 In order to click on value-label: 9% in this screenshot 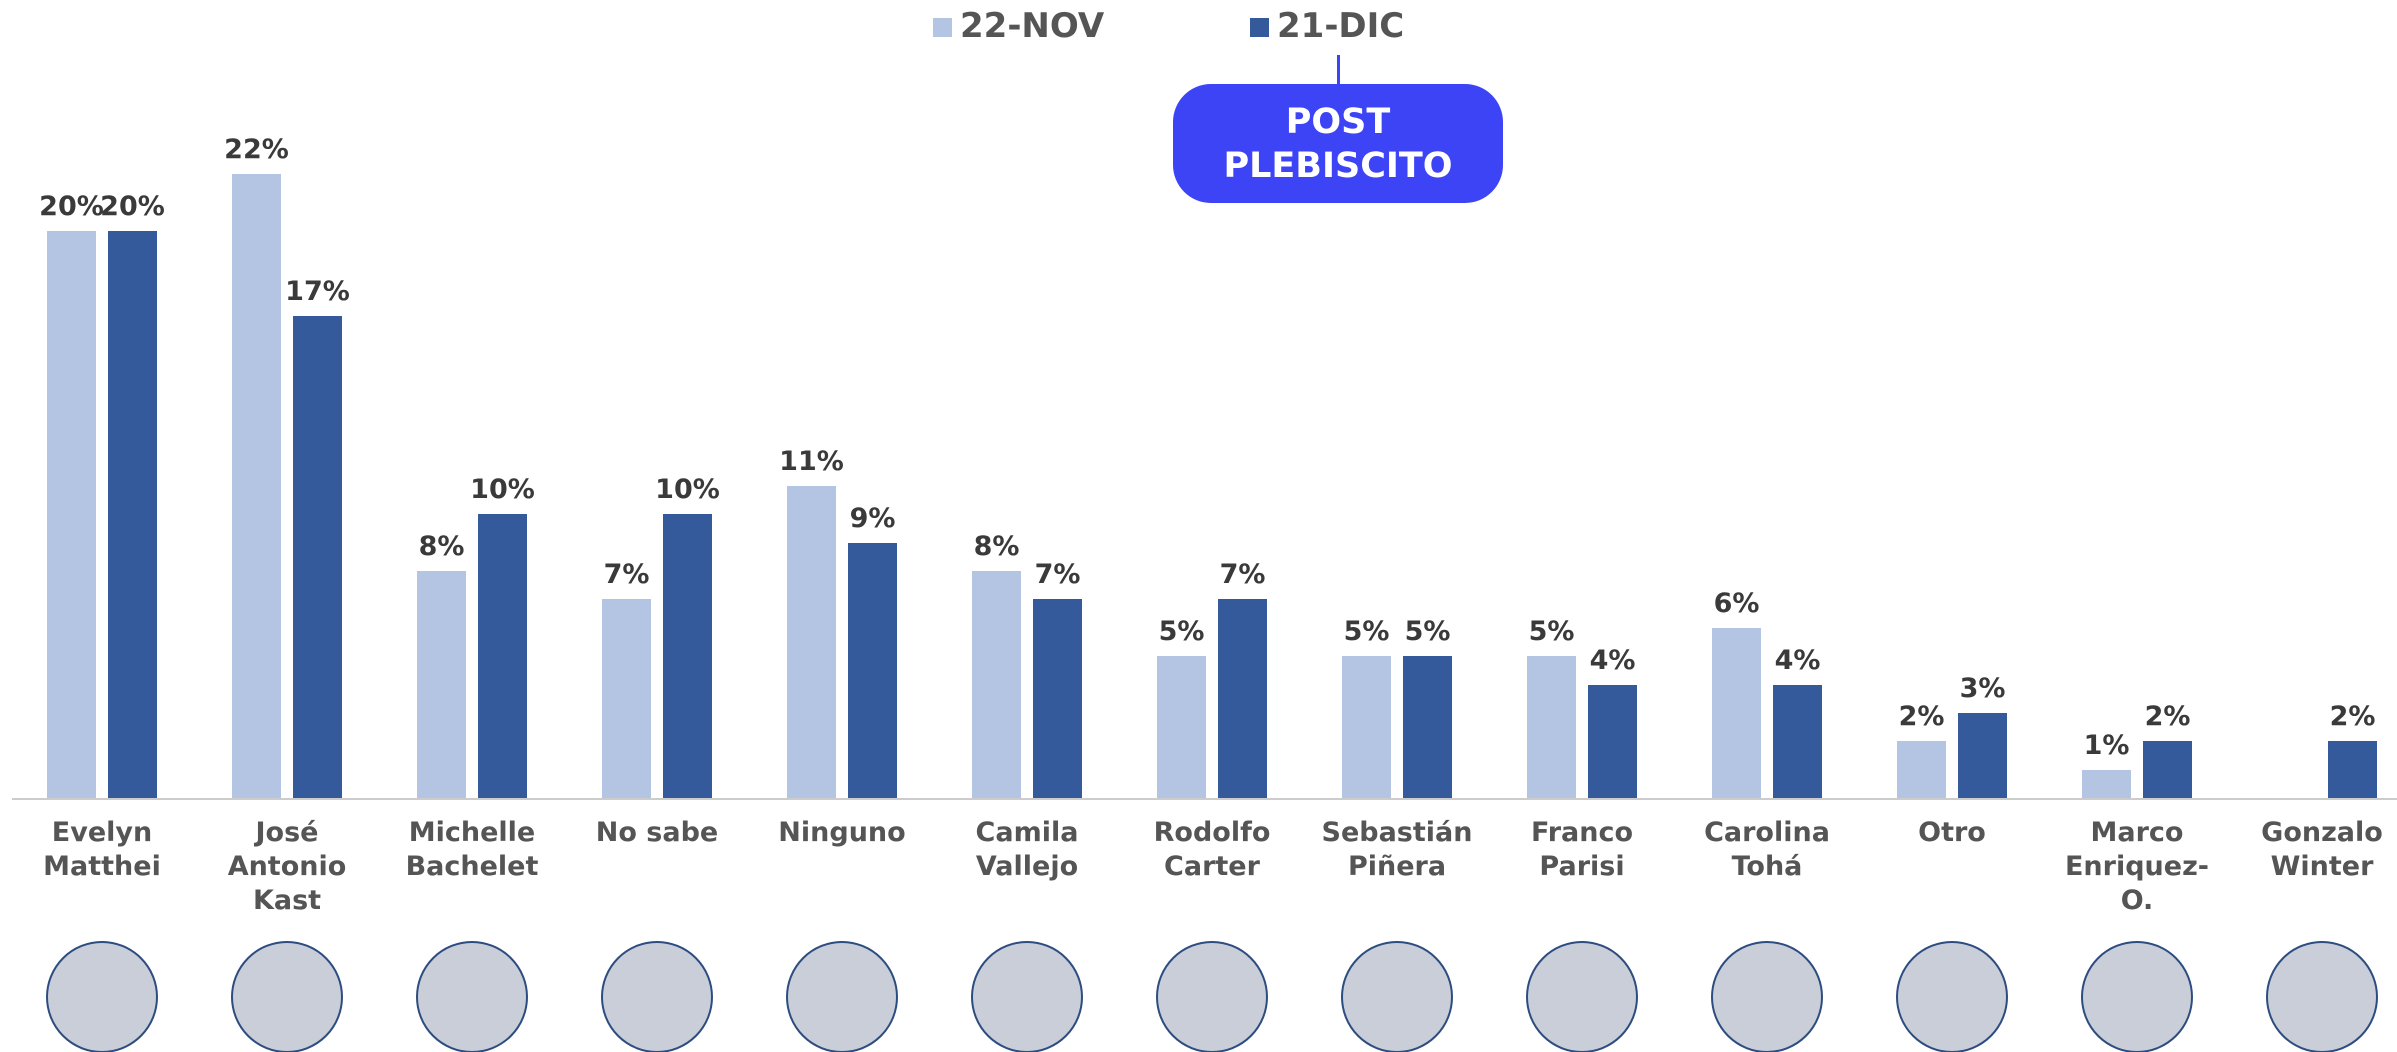, I will do `click(872, 518)`.